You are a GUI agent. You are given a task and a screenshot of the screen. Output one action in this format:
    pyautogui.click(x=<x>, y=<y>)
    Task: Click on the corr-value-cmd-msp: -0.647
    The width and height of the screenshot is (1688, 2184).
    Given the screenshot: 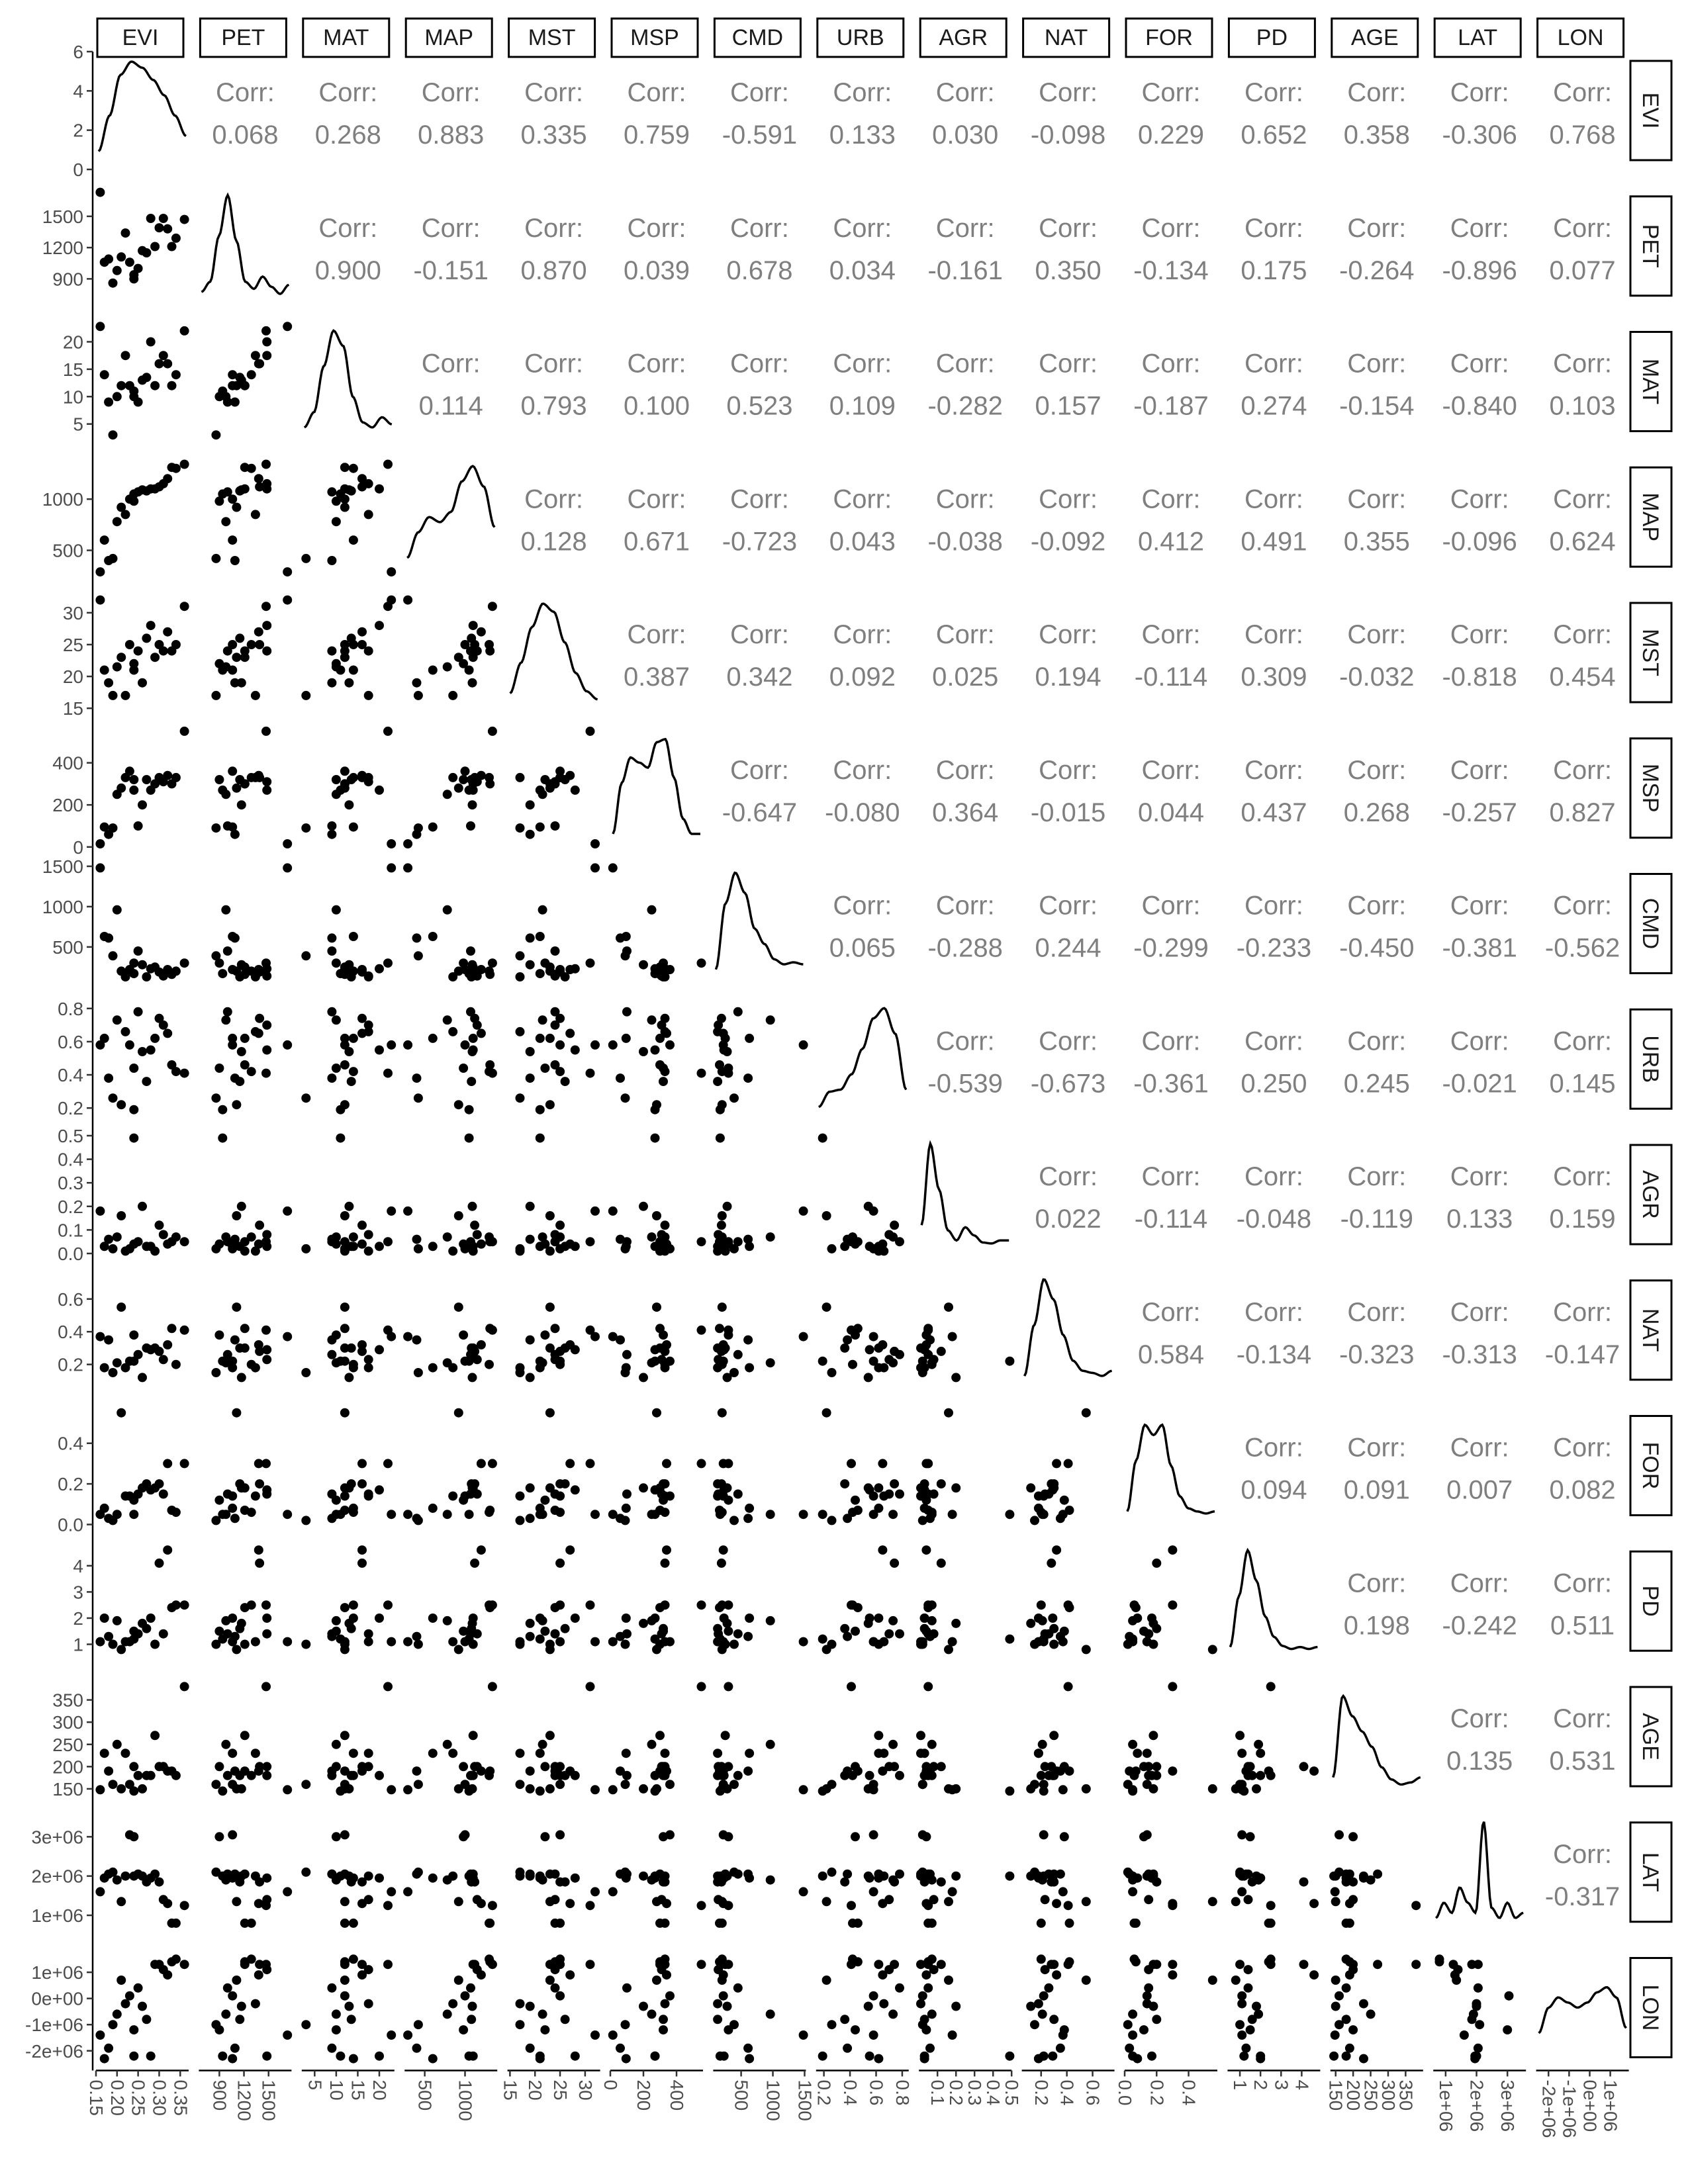 What is the action you would take?
    pyautogui.click(x=759, y=812)
    